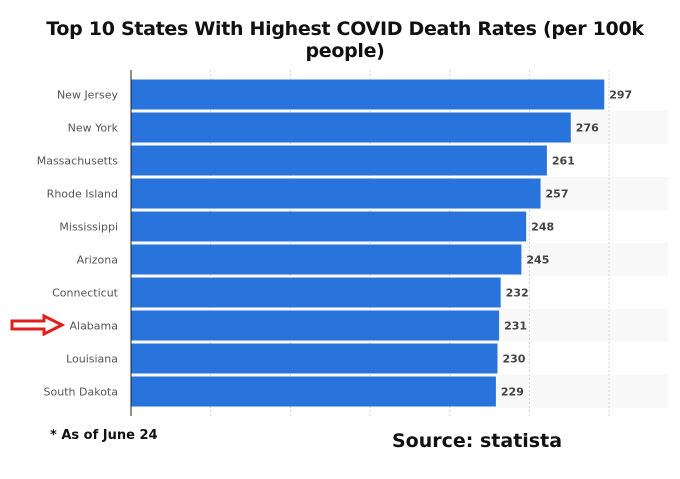 The width and height of the screenshot is (680, 479). I want to click on category-label: Rhode Island, so click(82, 194).